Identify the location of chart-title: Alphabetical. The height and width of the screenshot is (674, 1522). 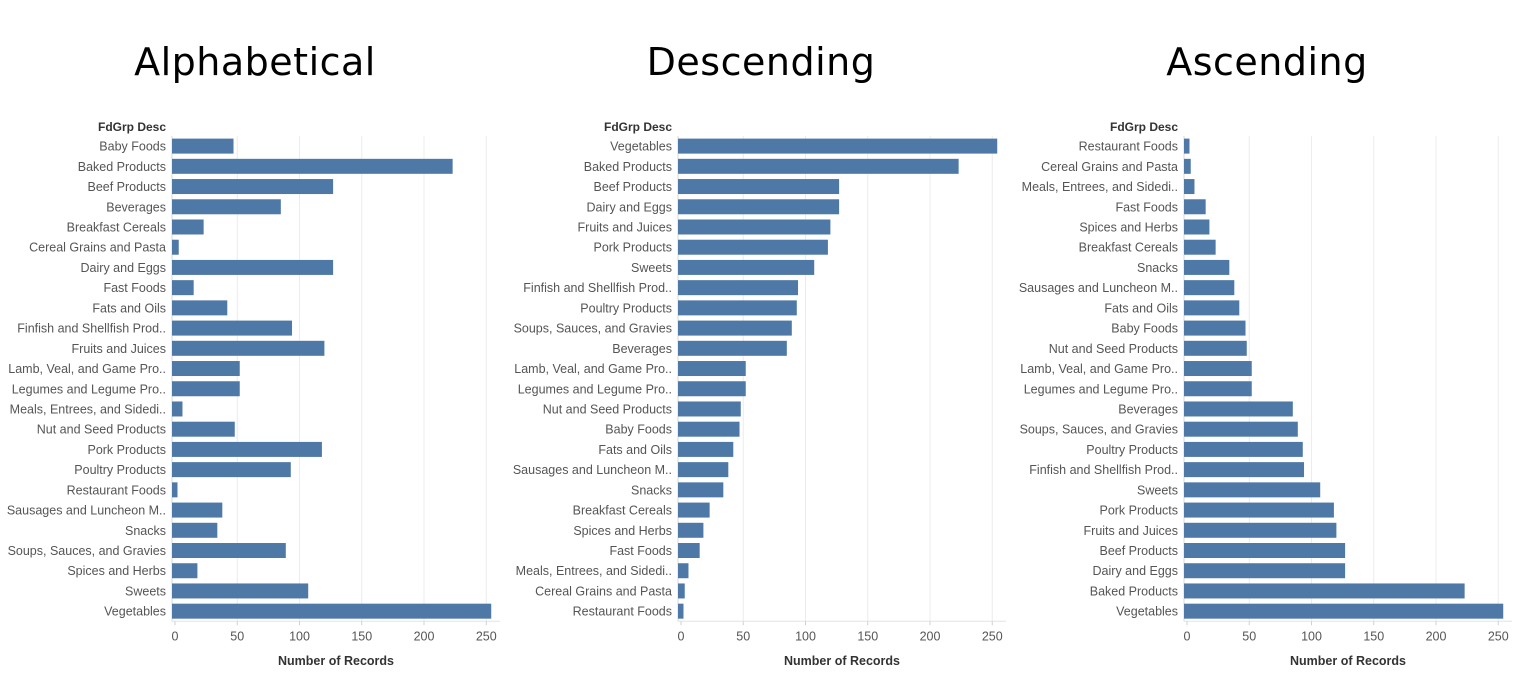
(255, 62).